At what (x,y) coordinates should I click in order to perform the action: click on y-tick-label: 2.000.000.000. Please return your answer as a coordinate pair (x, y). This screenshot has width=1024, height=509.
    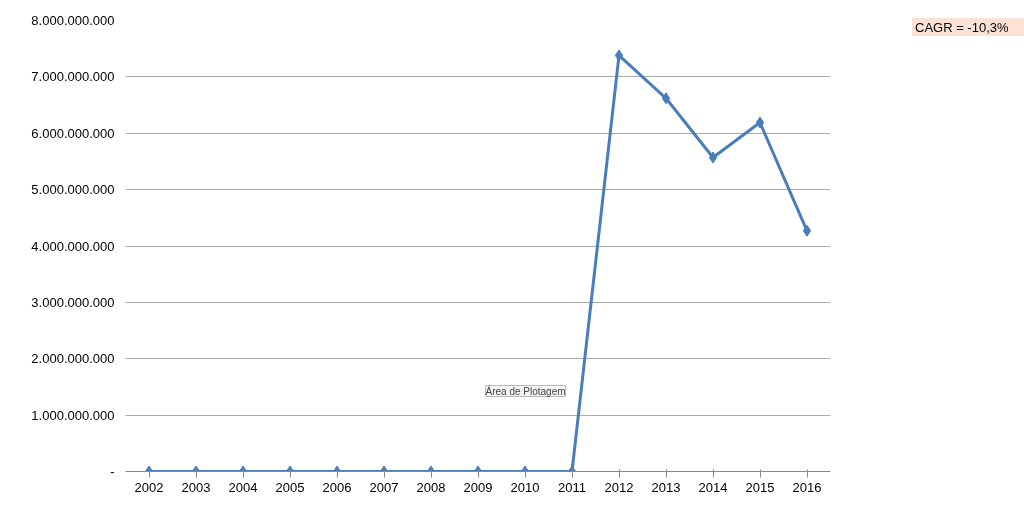
    Looking at the image, I should click on (73, 359).